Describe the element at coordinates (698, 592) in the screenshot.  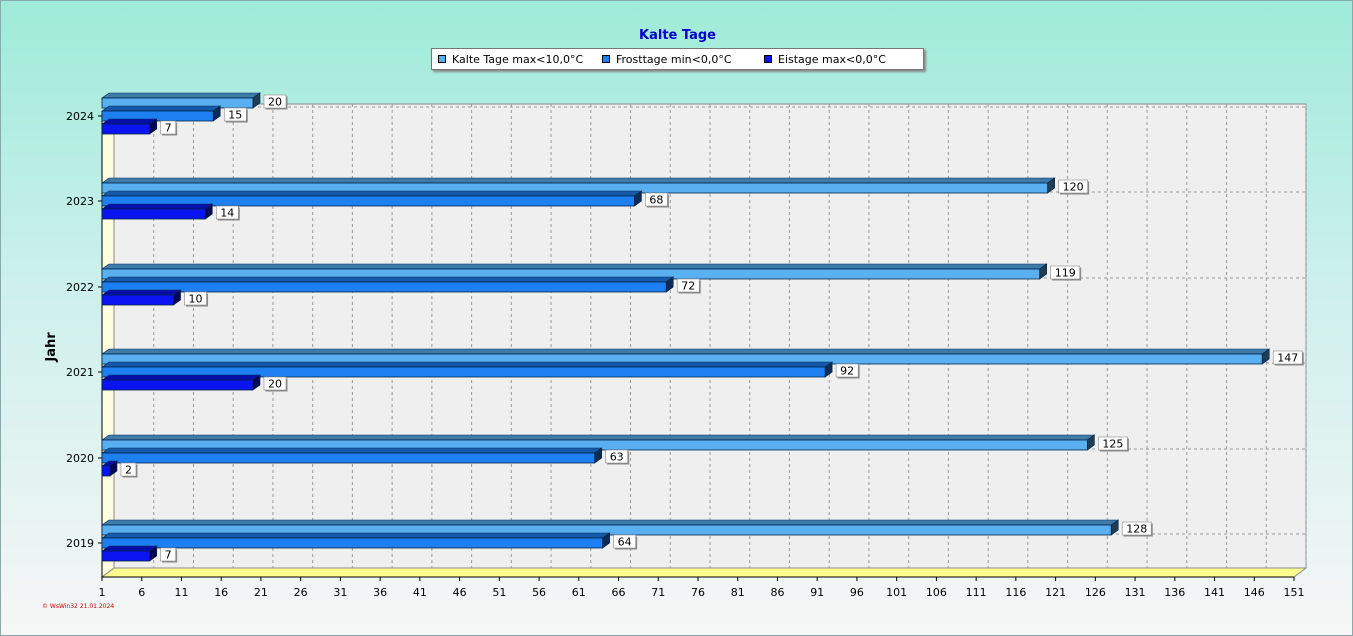
I see `x-tick-label: 76` at that location.